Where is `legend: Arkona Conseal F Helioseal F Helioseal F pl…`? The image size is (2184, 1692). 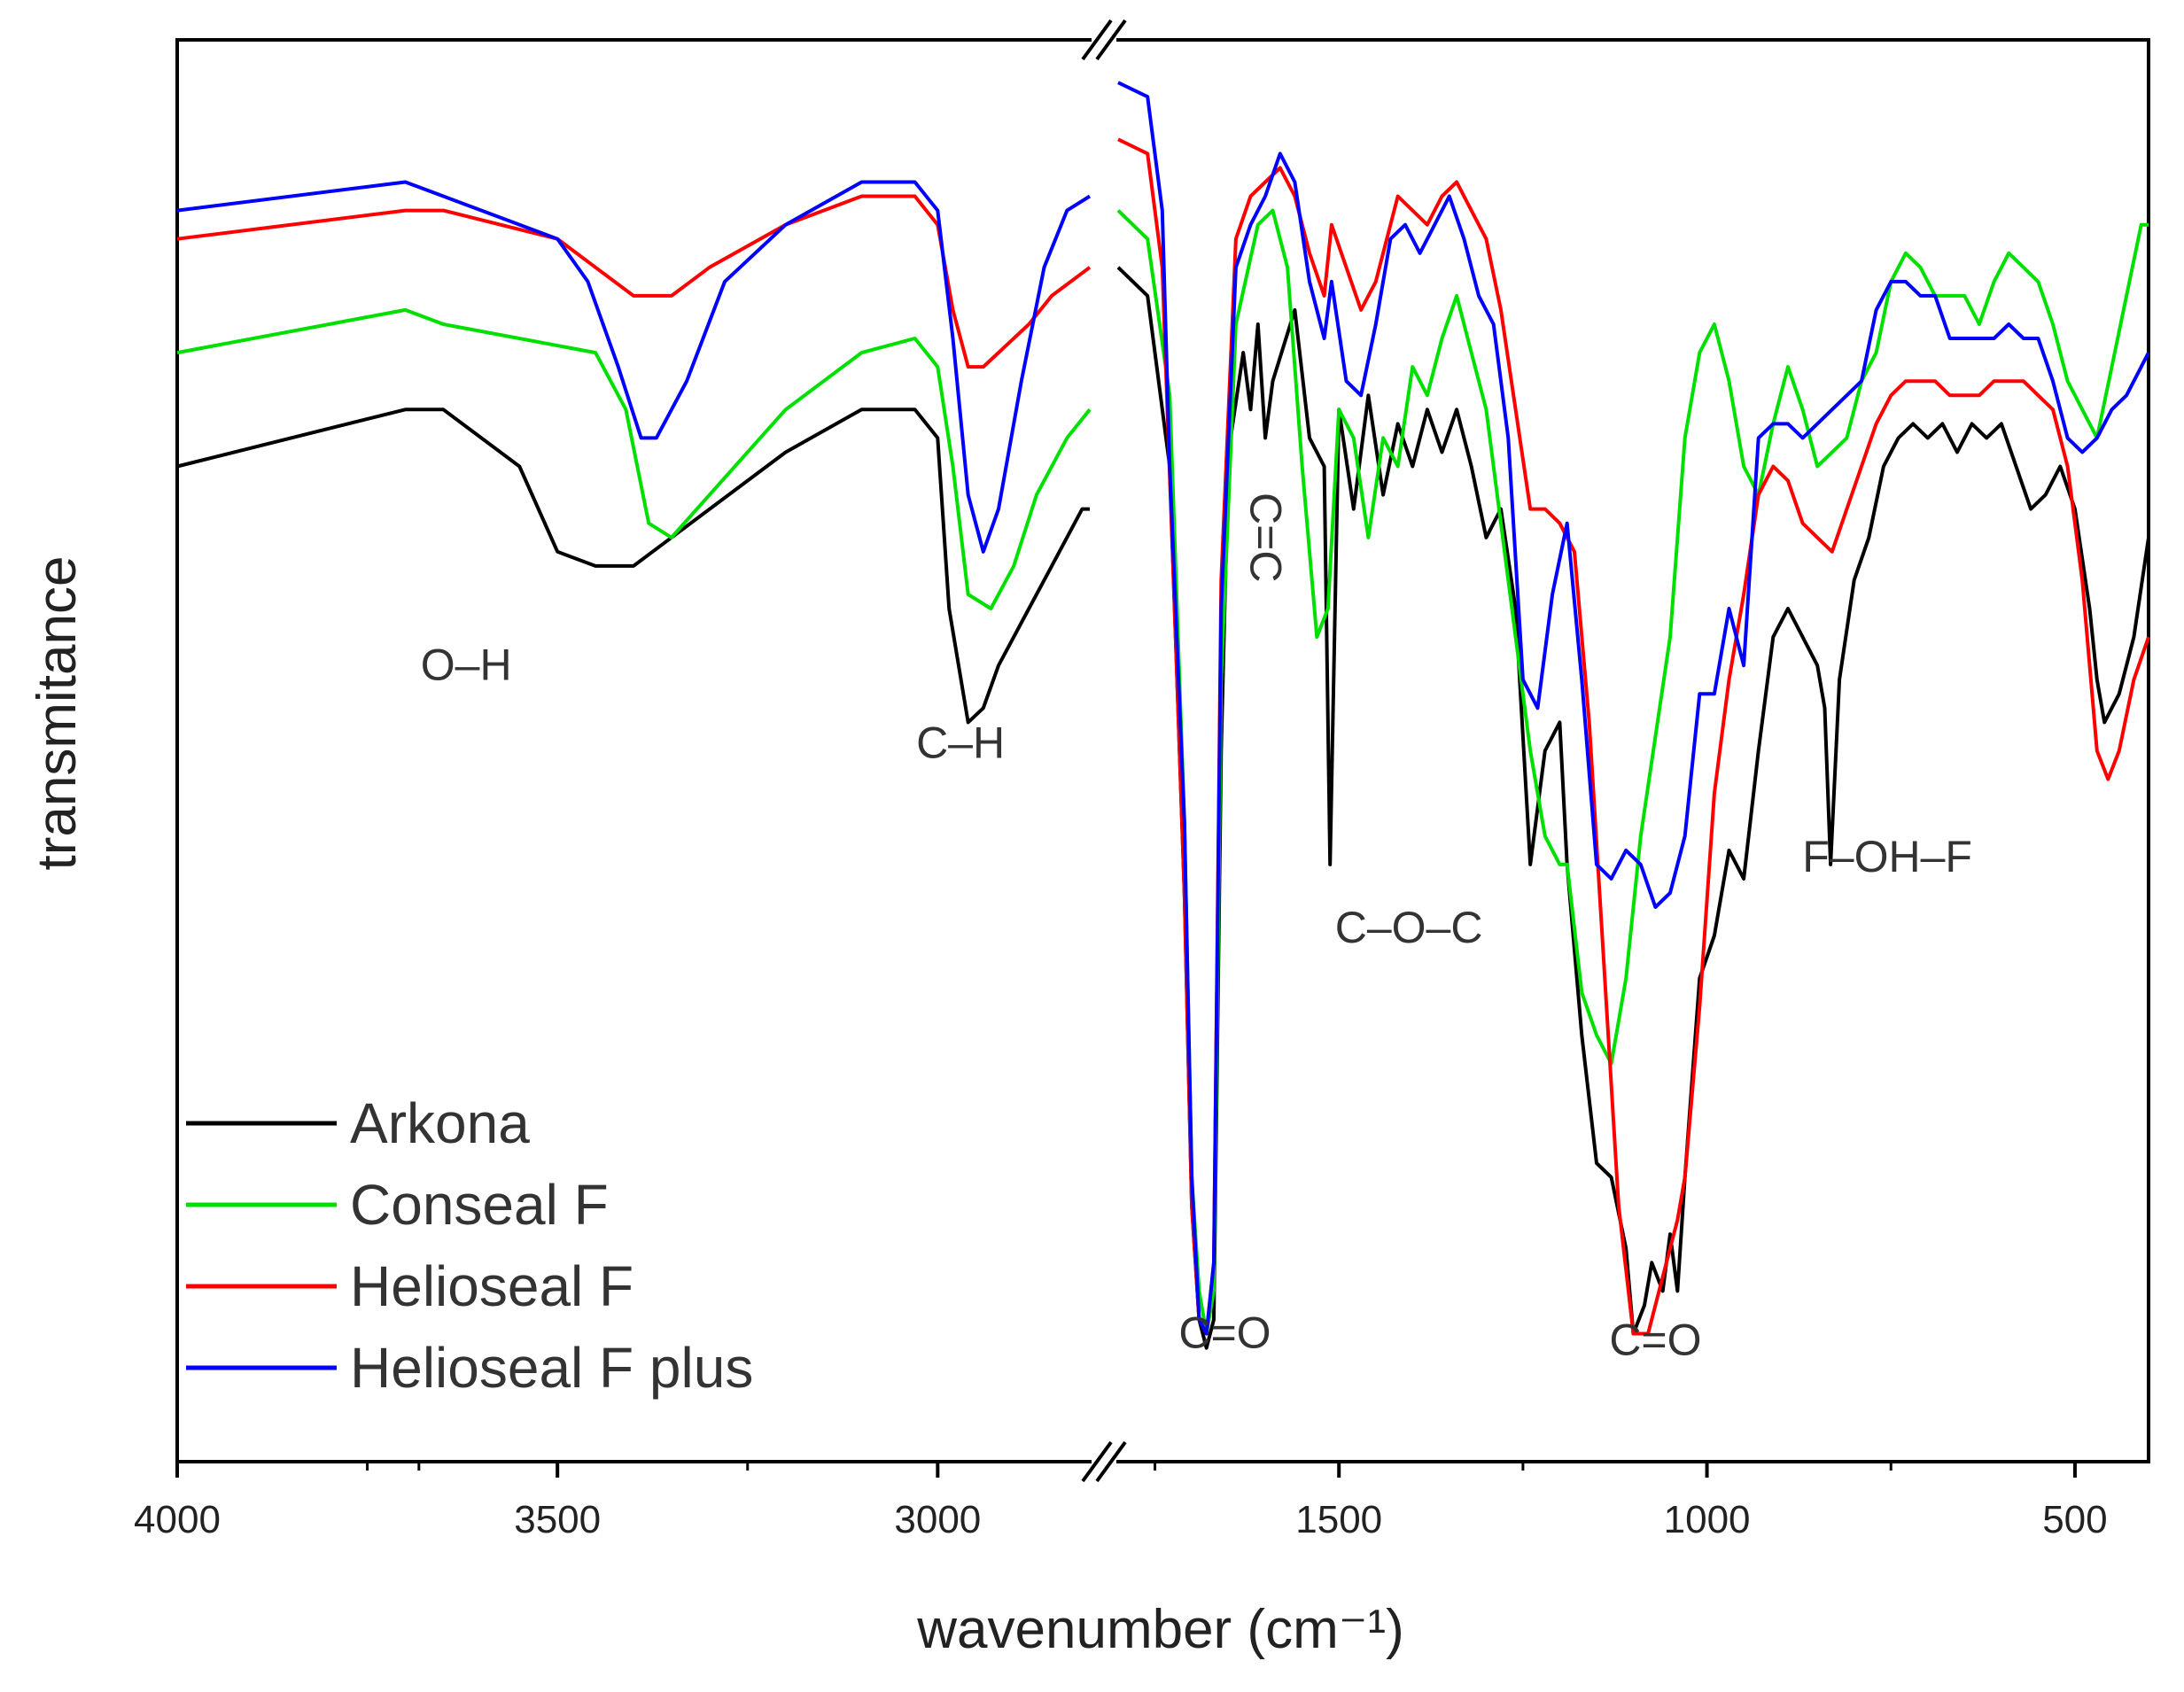
legend: Arkona Conseal F Helioseal F Helioseal F pl… is located at coordinates (469, 1245).